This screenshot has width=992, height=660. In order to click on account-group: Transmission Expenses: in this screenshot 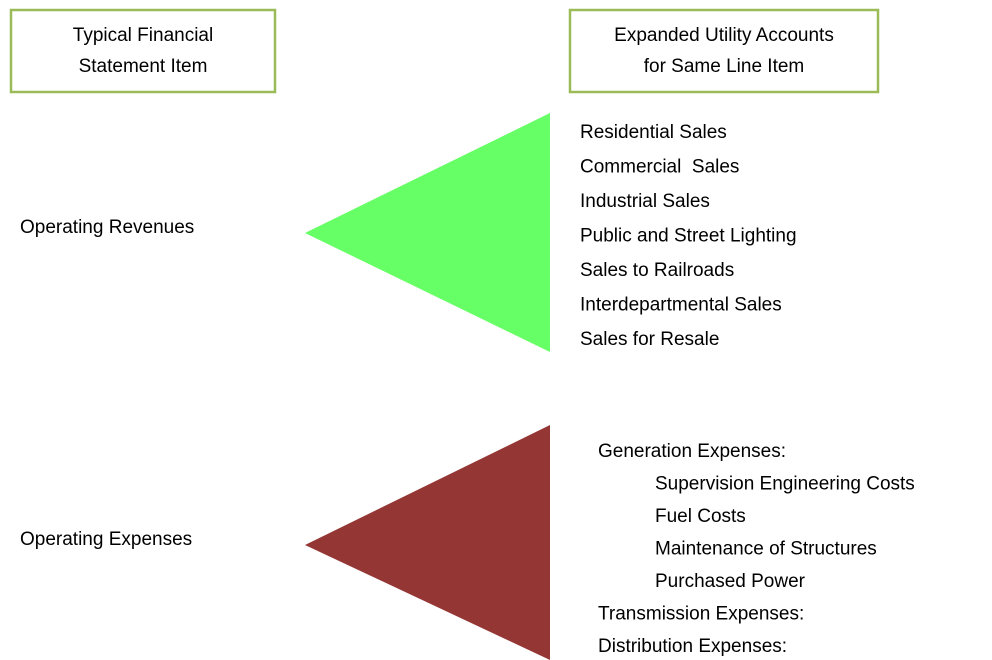, I will do `click(701, 614)`.